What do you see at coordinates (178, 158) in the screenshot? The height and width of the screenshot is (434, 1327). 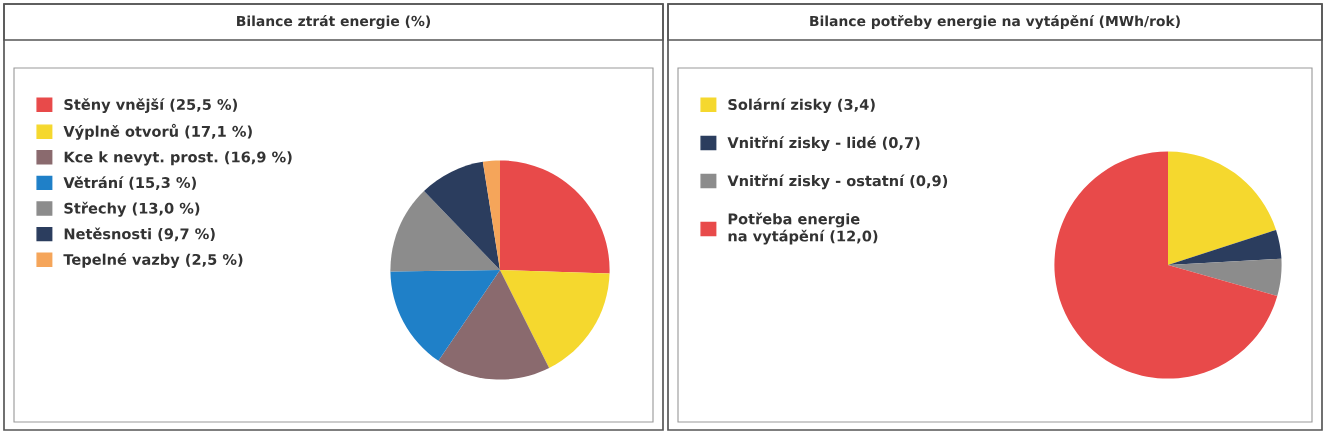 I see `legend-label: Kce k nevyt. prost. (16,9 %)` at bounding box center [178, 158].